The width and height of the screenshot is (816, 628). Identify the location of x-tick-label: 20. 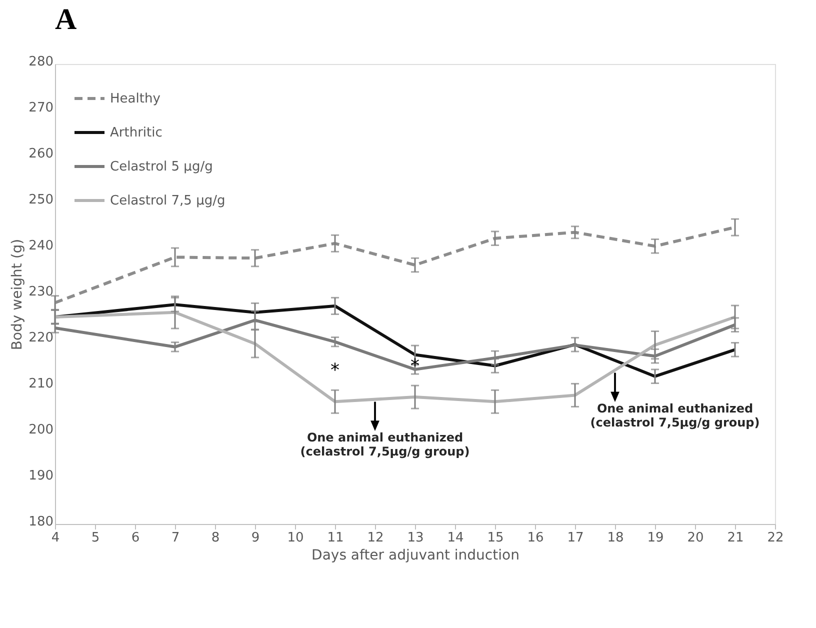
(695, 538).